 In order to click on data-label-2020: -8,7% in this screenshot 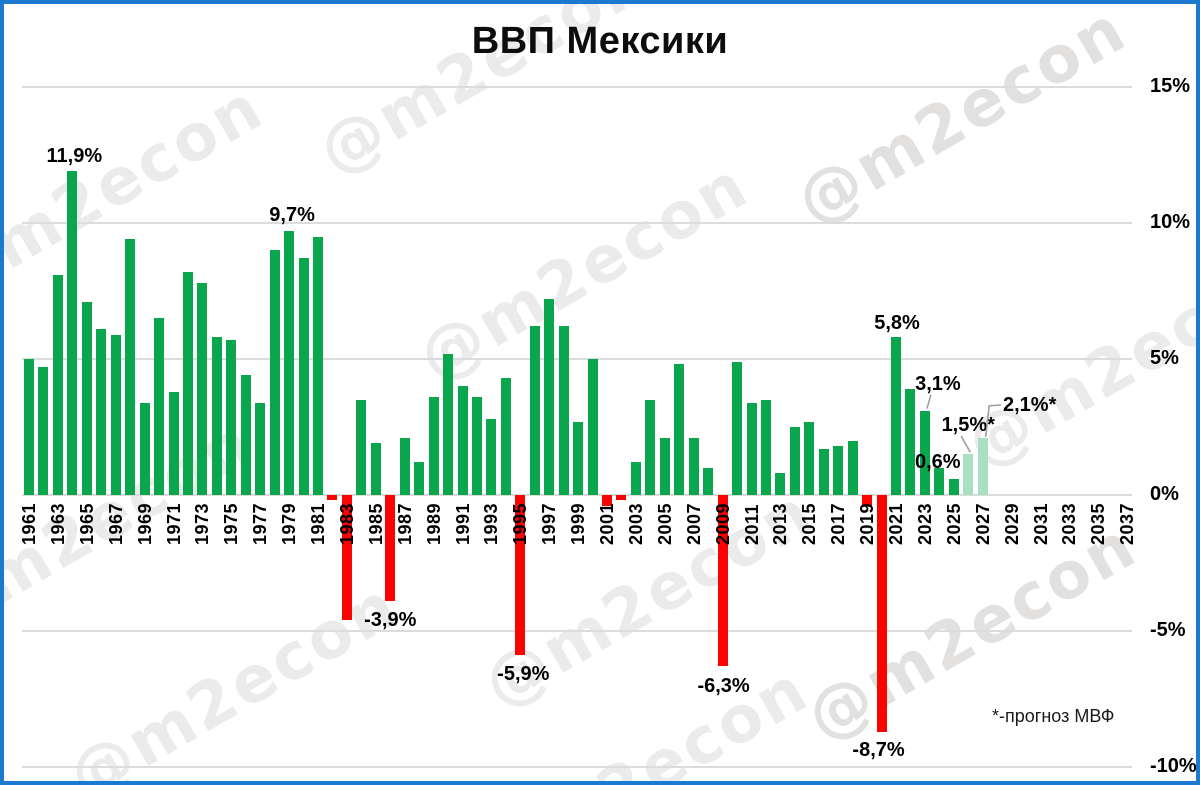, I will do `click(878, 749)`.